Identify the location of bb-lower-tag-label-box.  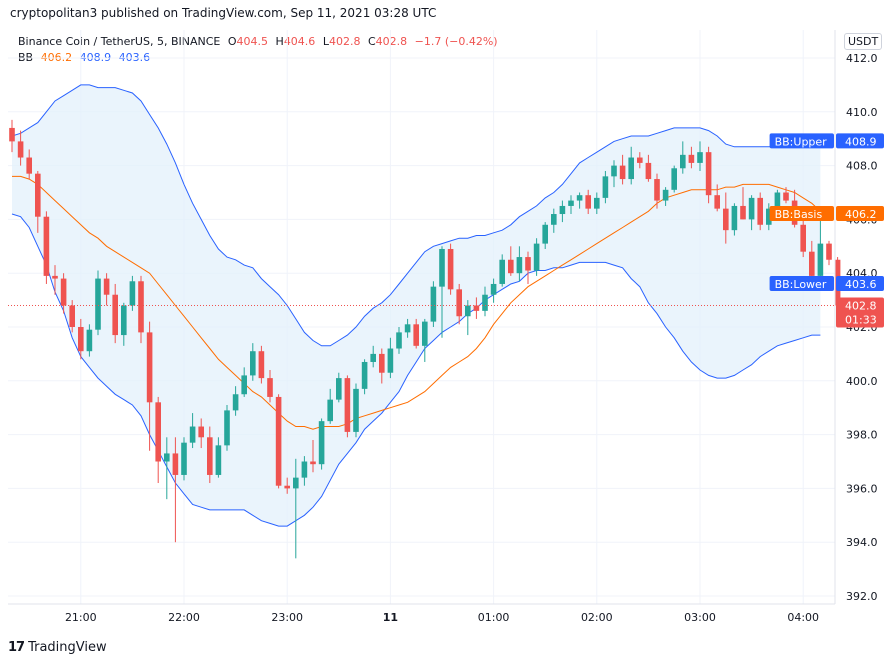
(801, 283).